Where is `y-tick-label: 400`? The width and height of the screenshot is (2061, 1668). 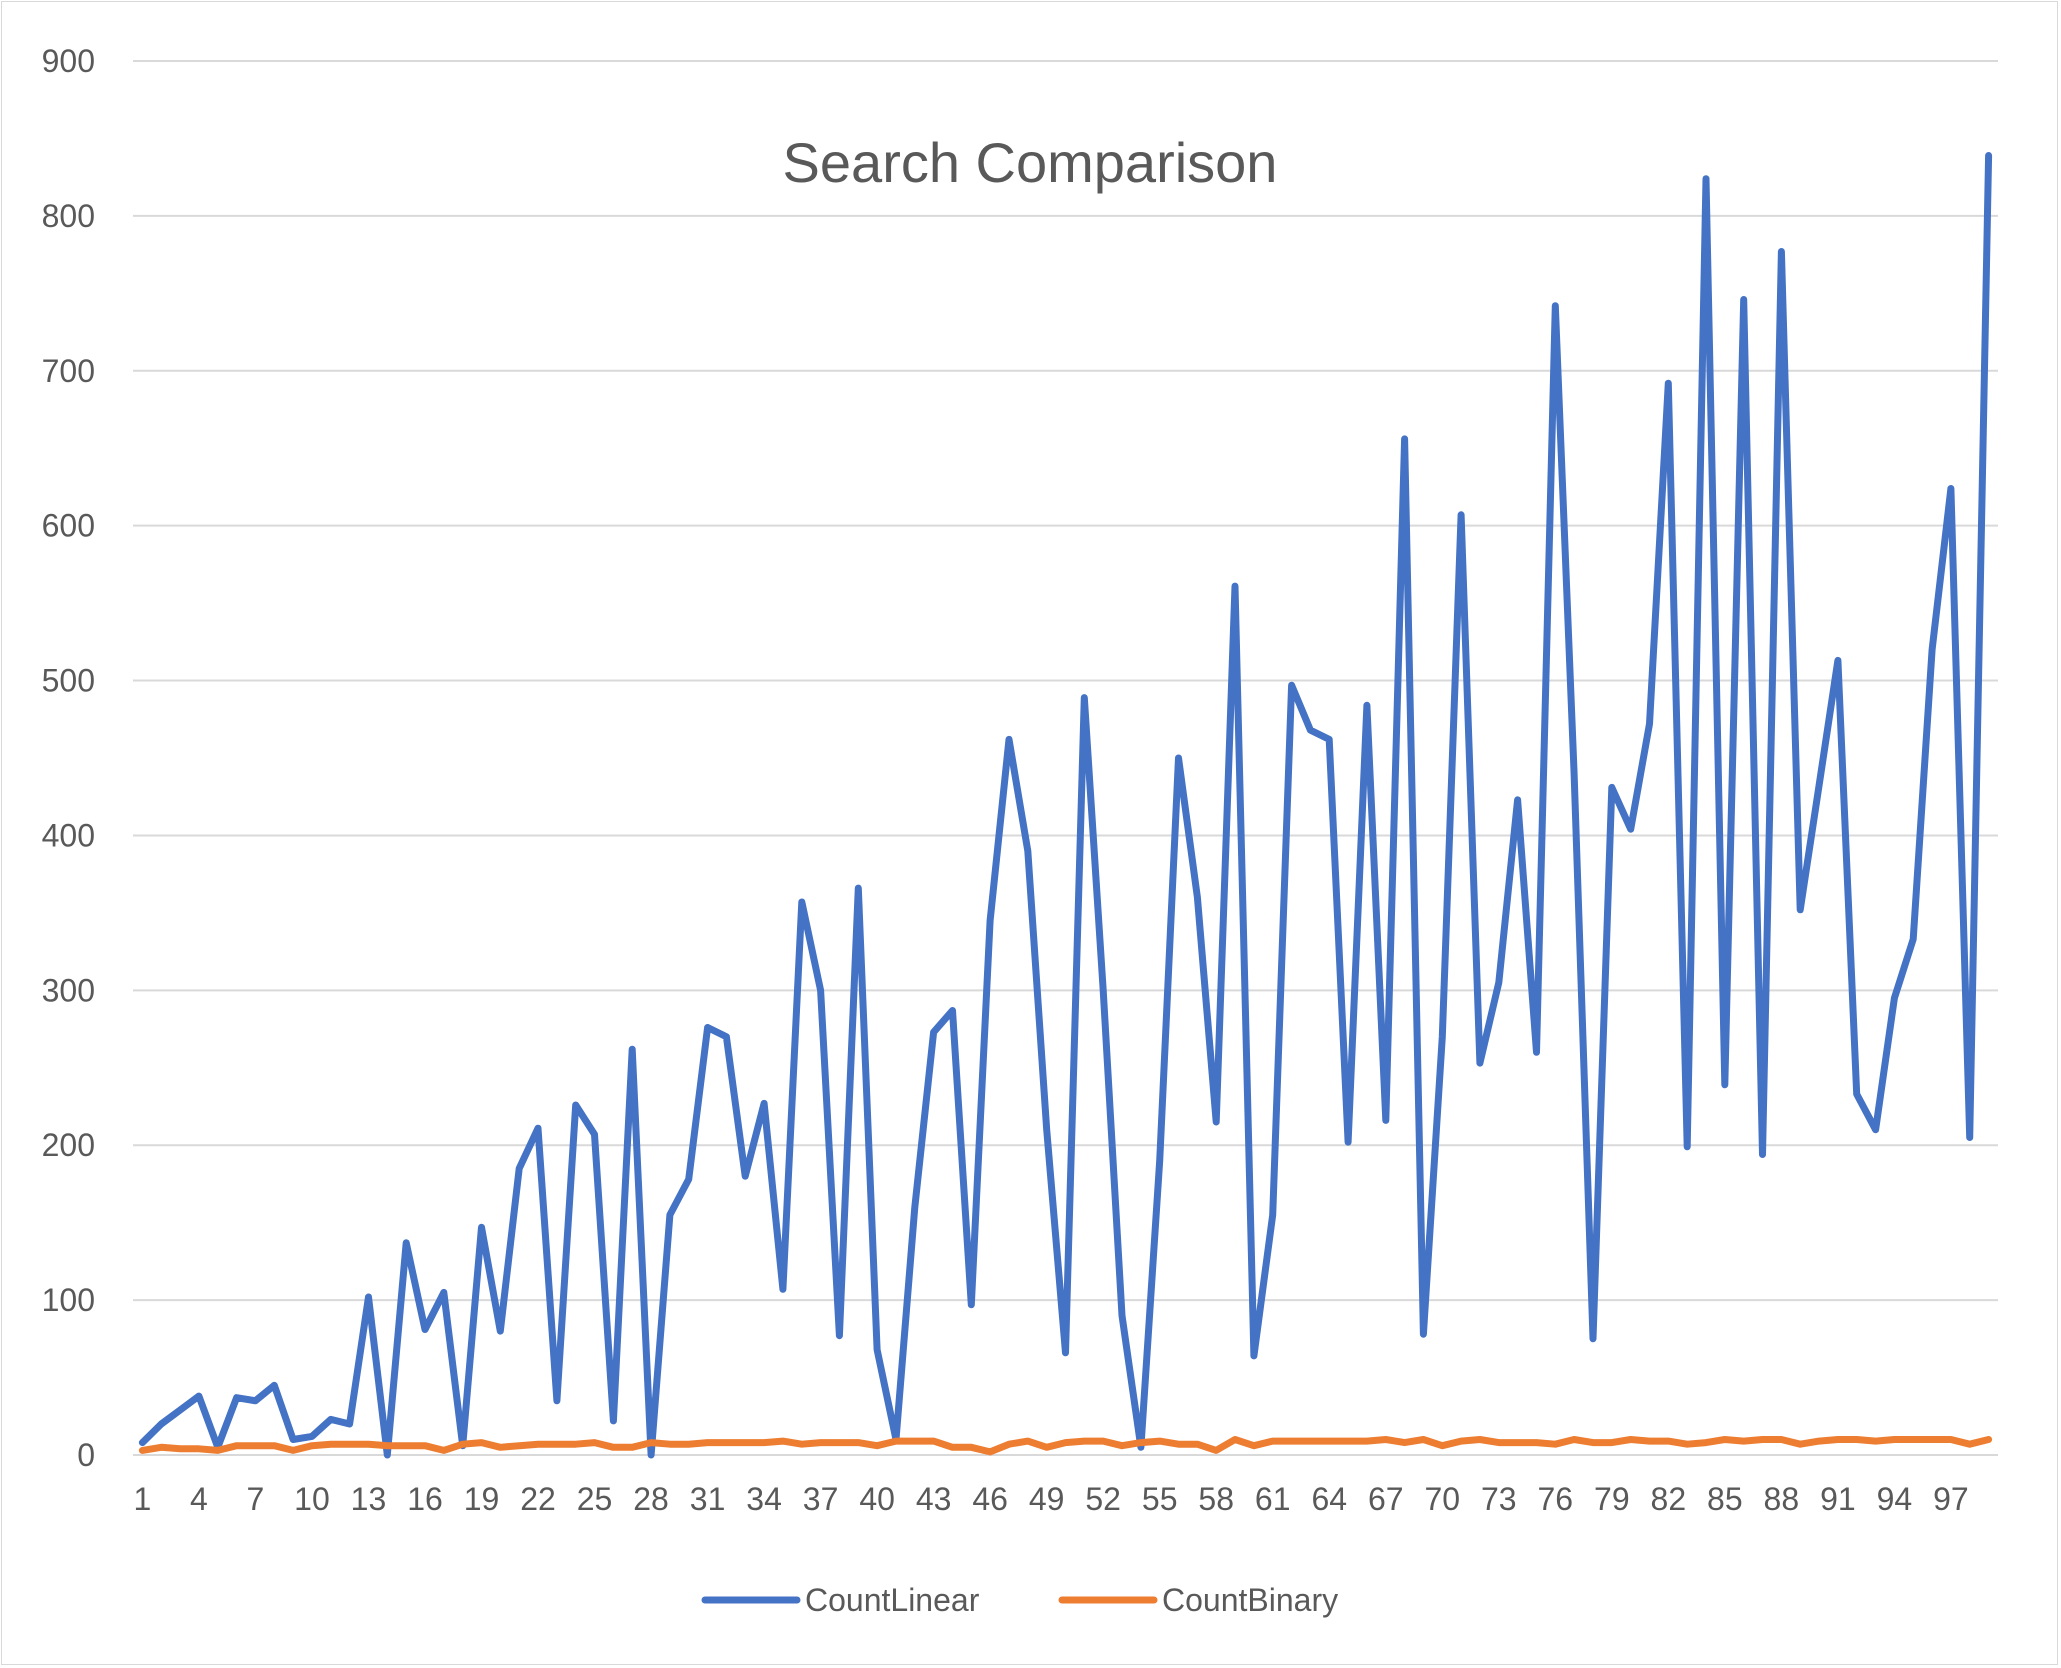 y-tick-label: 400 is located at coordinates (68, 835).